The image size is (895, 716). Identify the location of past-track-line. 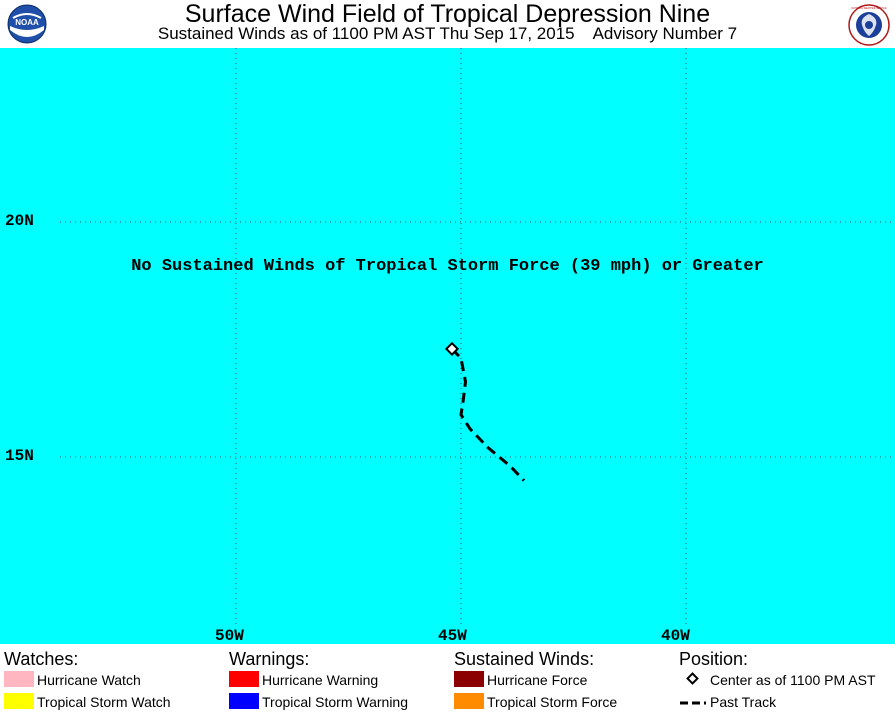
(488, 414).